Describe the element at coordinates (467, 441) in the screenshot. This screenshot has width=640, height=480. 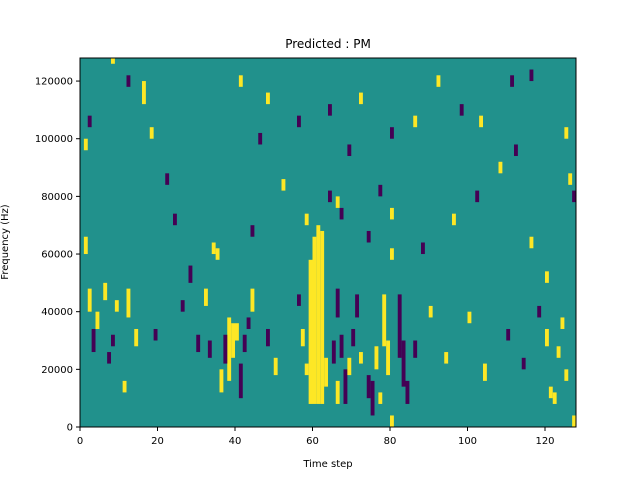
I see `x-tick-label: 100` at that location.